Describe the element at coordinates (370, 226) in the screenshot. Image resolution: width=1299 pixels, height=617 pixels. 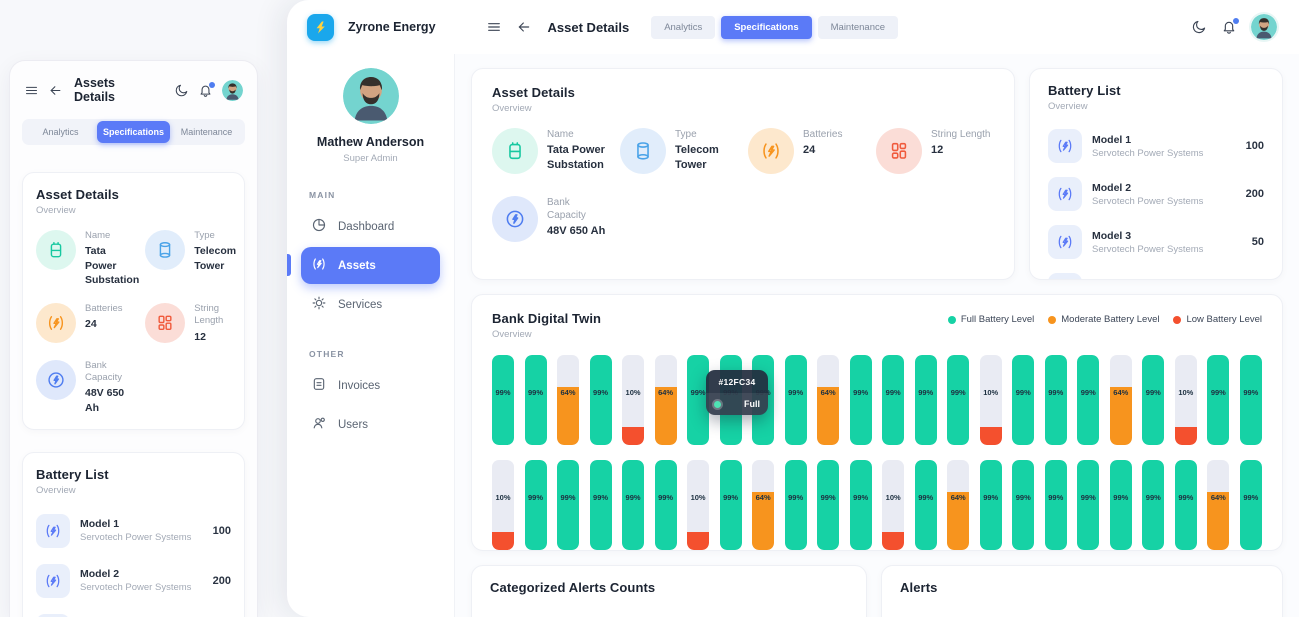
I see `sidebar-item-dashboard: Dashboard` at that location.